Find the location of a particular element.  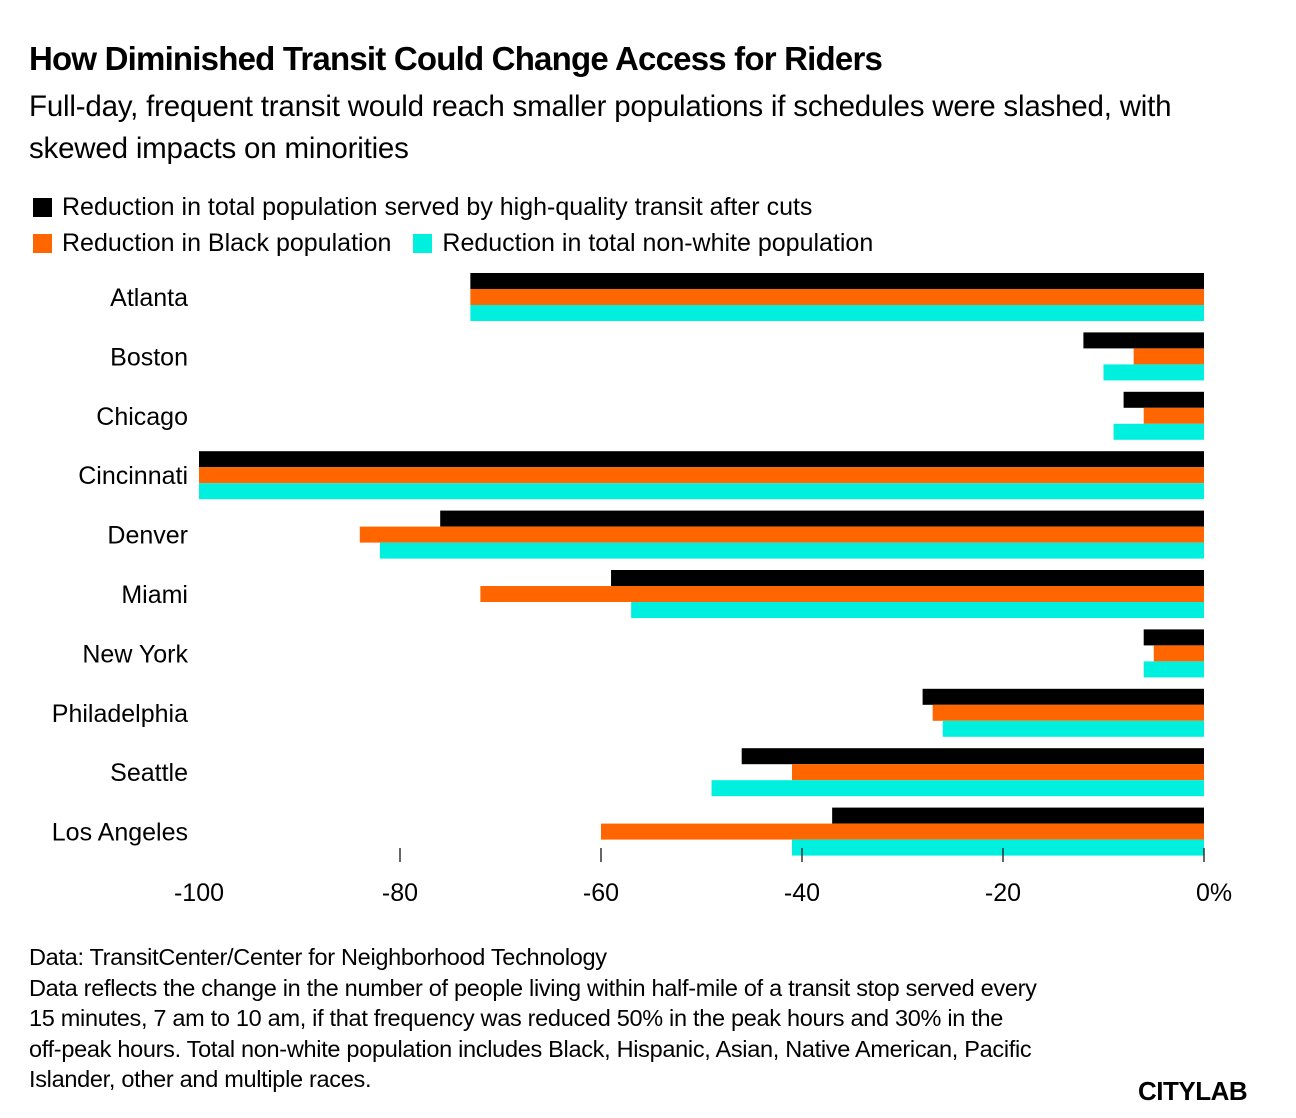

category-group-miami: Miami is located at coordinates (662, 594).